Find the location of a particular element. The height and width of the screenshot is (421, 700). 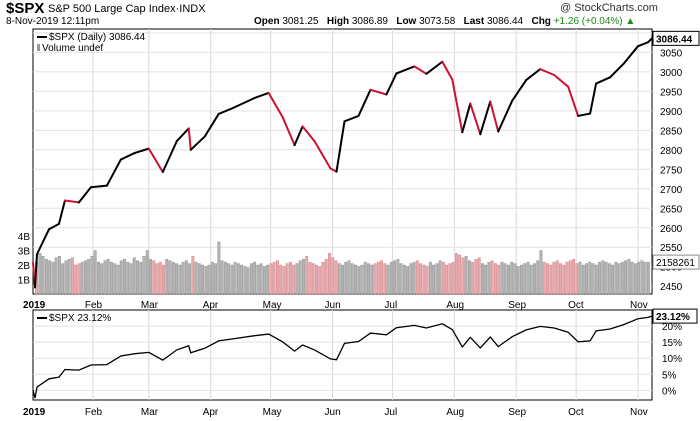

perf-x-tick-label: Feb is located at coordinates (94, 412).